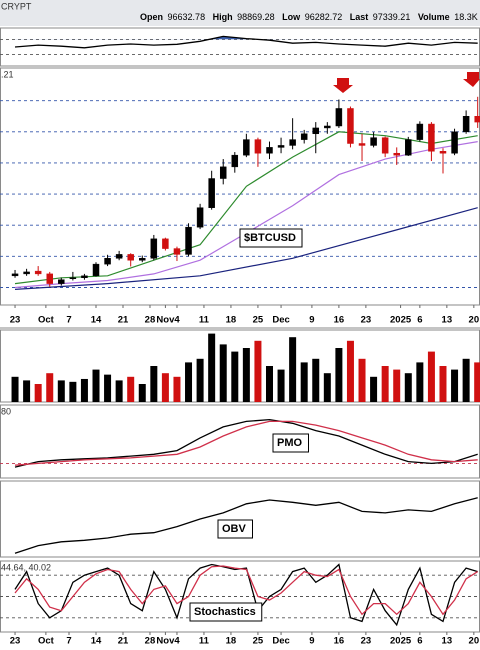  What do you see at coordinates (258, 641) in the screenshot?
I see `x-tick-label: 25` at bounding box center [258, 641].